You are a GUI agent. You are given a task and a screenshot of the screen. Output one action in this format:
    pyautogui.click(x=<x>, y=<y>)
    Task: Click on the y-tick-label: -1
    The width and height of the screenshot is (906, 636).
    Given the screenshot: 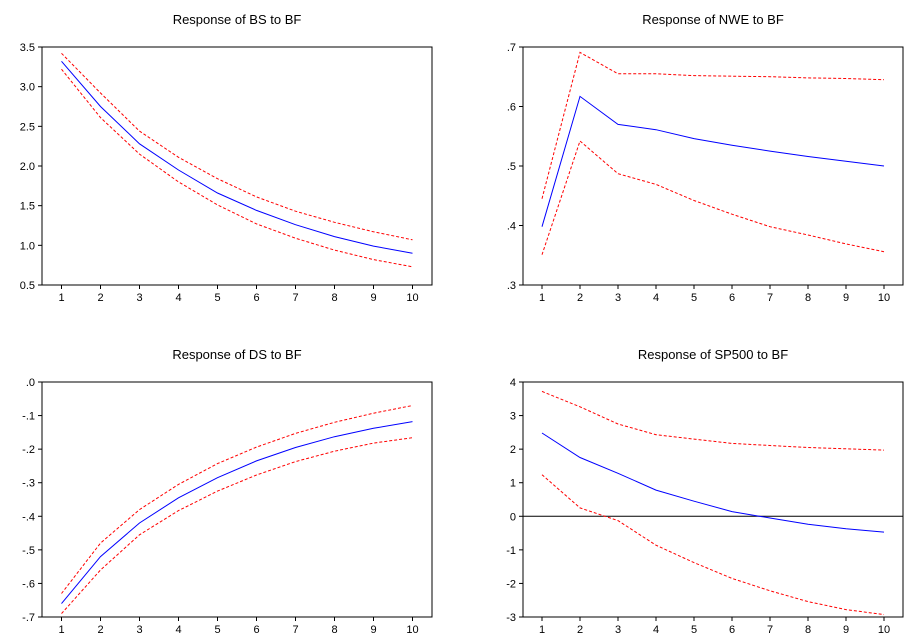 What is the action you would take?
    pyautogui.click(x=511, y=551)
    